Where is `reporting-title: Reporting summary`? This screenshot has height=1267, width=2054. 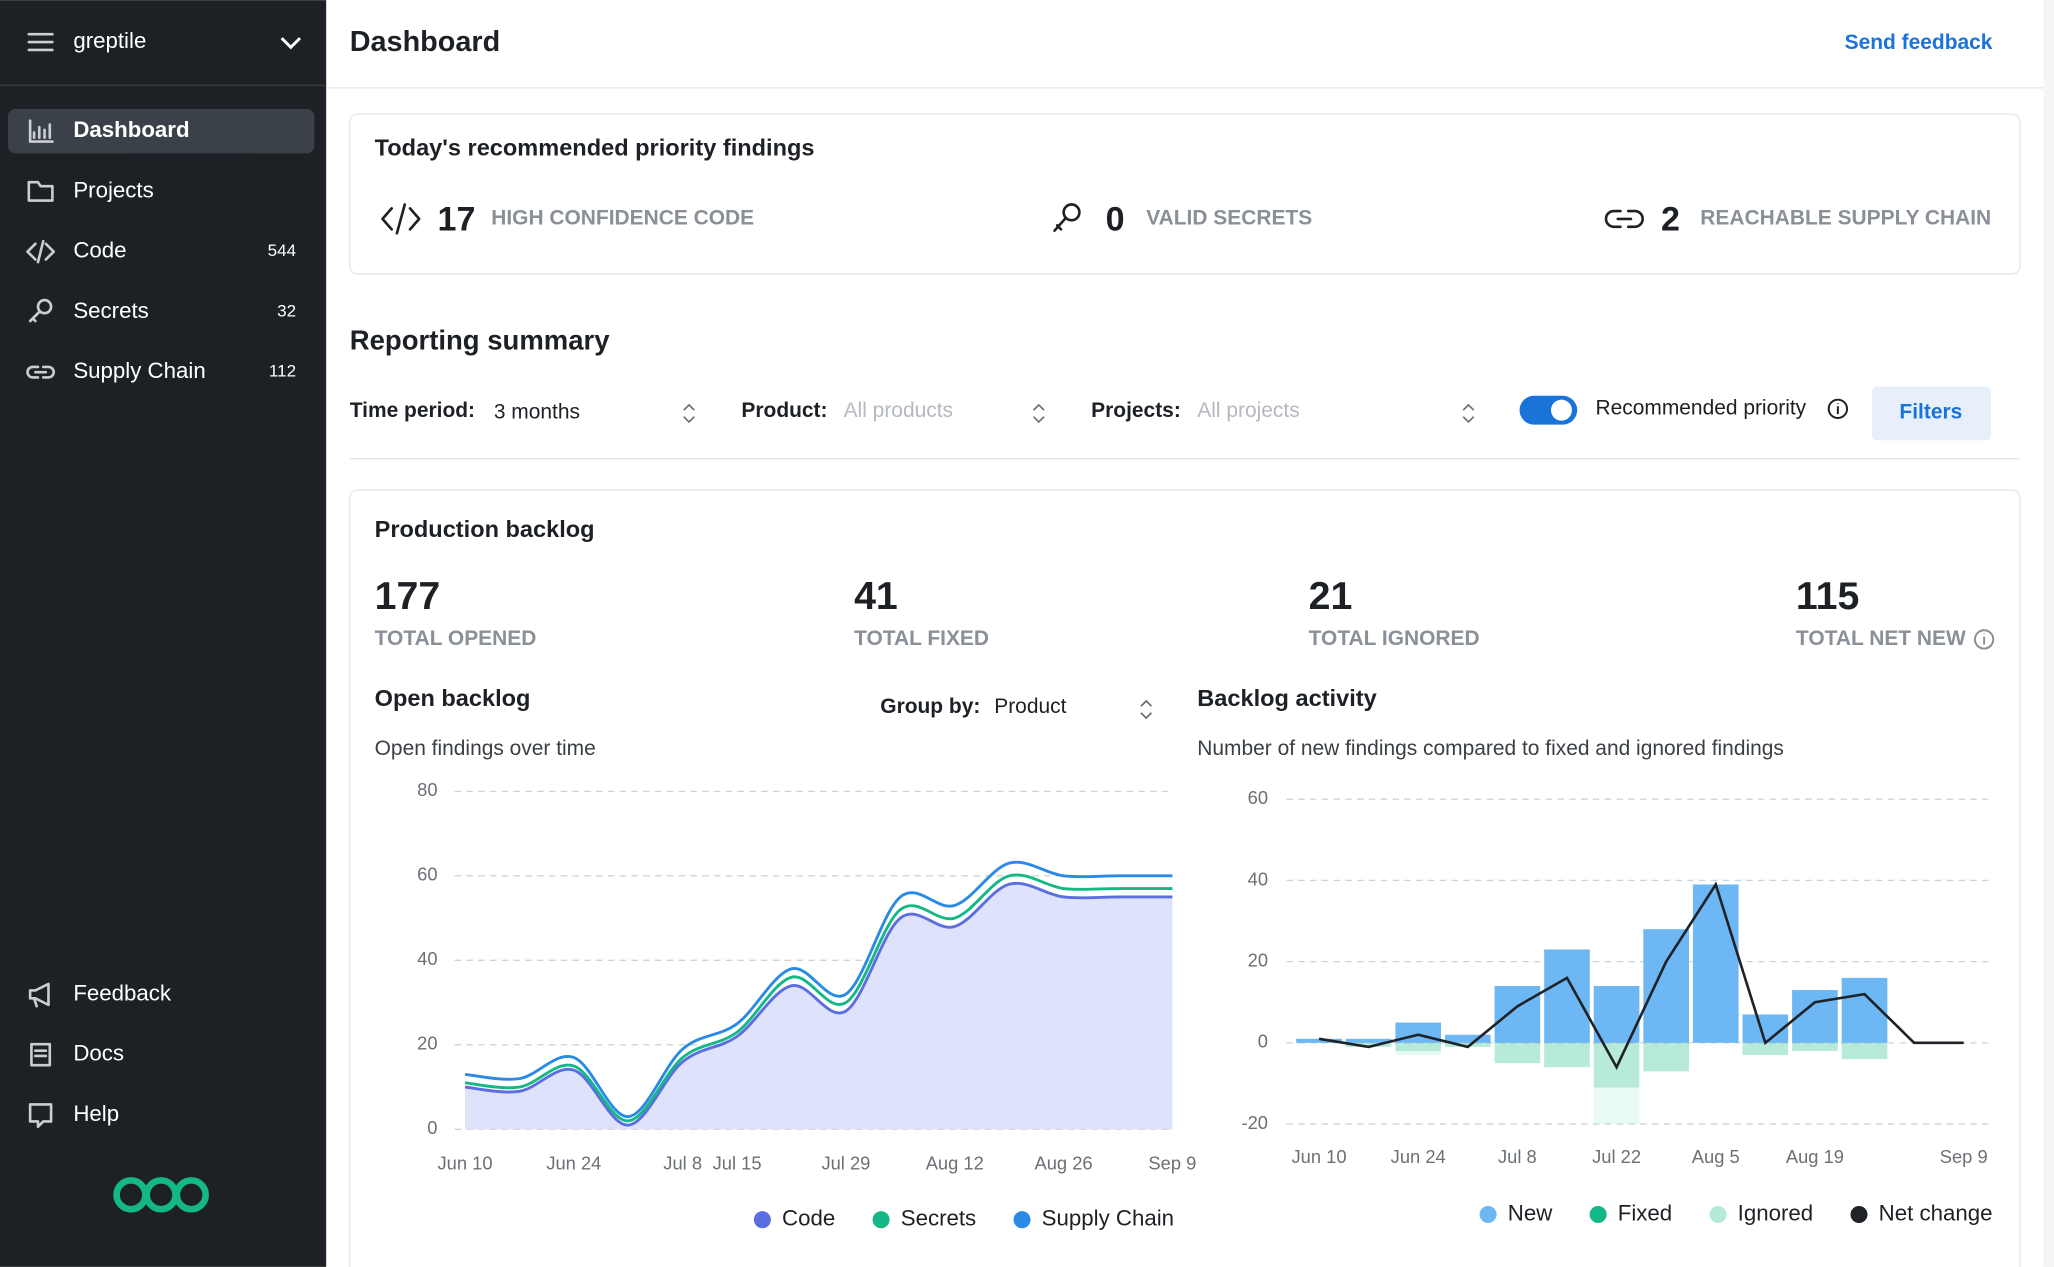
reporting-title: Reporting summary is located at coordinates (480, 339).